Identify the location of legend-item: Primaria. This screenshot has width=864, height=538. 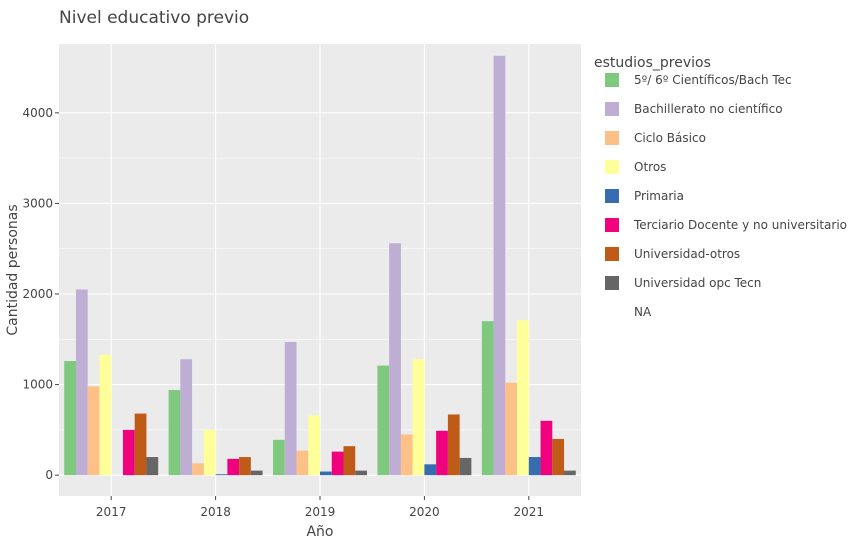
(644, 196).